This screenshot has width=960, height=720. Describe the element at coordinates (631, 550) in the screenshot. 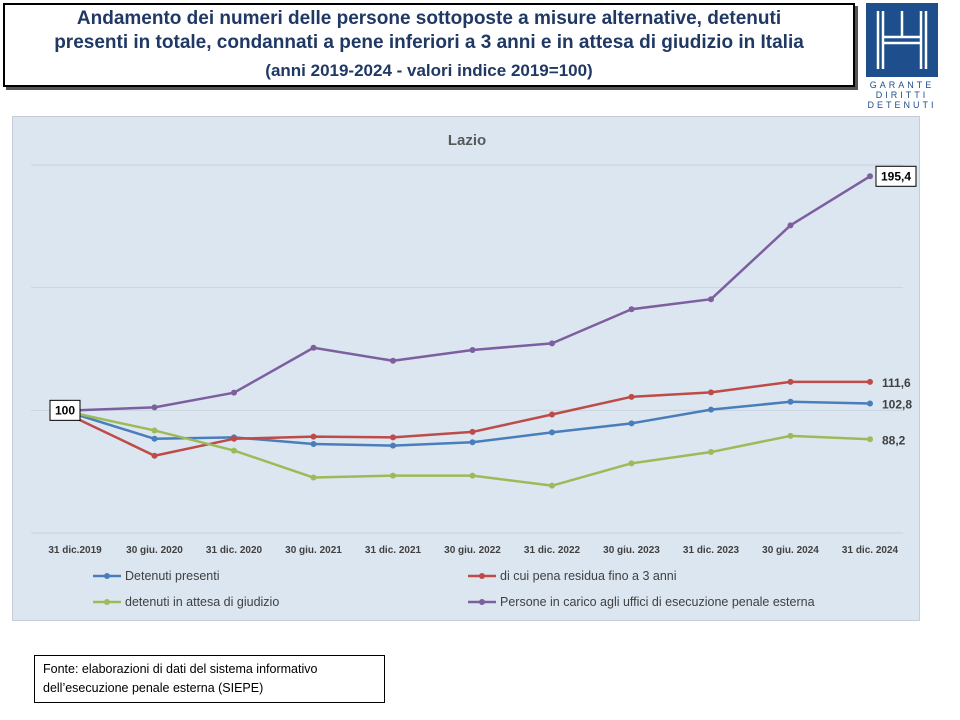

I see `x-tick-label: 30 giu. 2023` at that location.